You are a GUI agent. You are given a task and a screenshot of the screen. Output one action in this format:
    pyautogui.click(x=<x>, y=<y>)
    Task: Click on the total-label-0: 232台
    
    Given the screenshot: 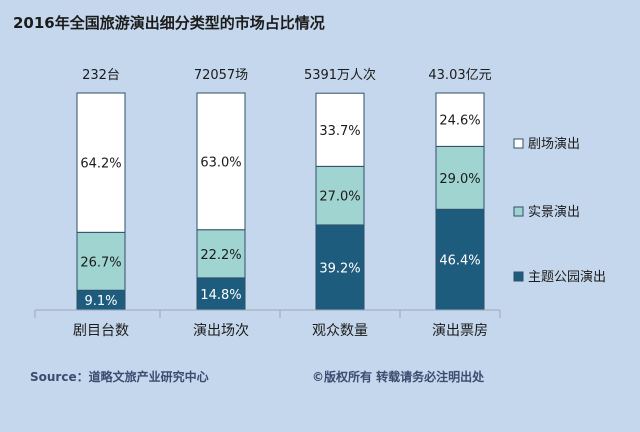 What is the action you would take?
    pyautogui.click(x=101, y=75)
    